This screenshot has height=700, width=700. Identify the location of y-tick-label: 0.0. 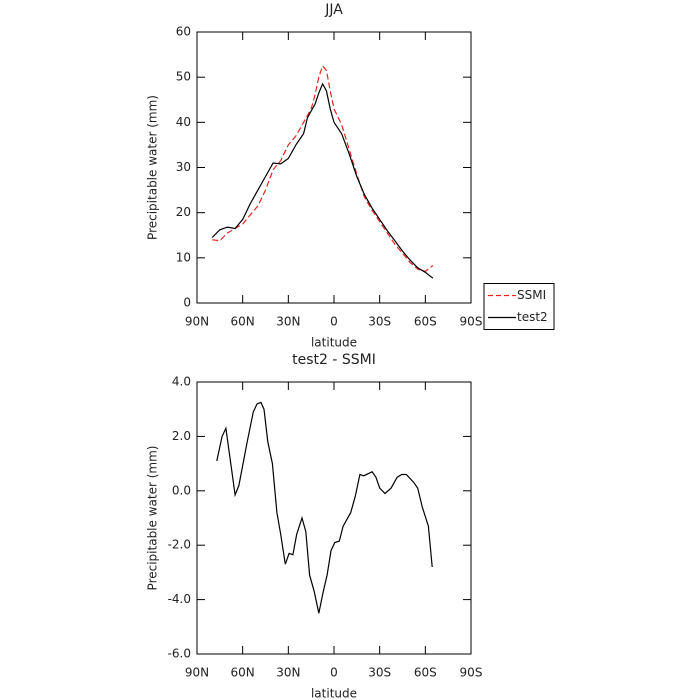
(181, 490).